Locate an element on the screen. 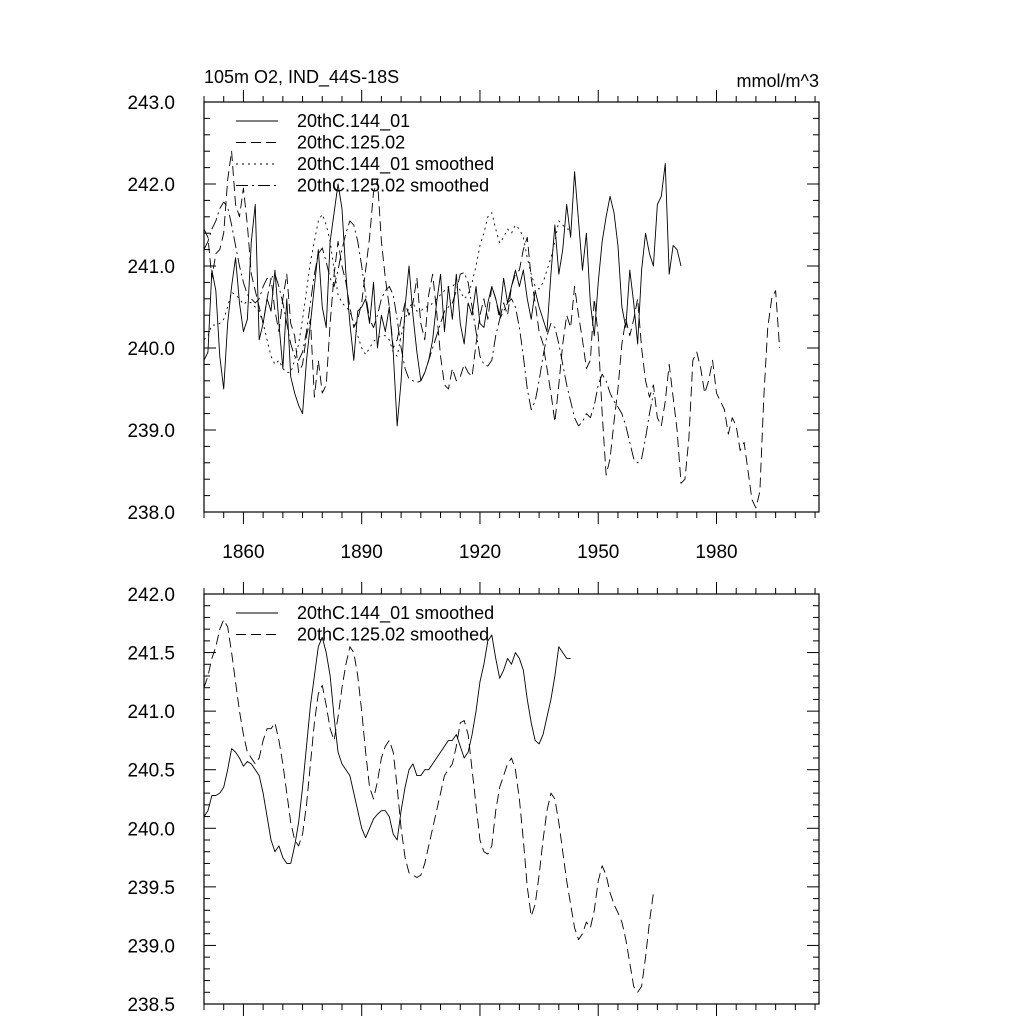  x-tick-label: 1920 is located at coordinates (480, 552).